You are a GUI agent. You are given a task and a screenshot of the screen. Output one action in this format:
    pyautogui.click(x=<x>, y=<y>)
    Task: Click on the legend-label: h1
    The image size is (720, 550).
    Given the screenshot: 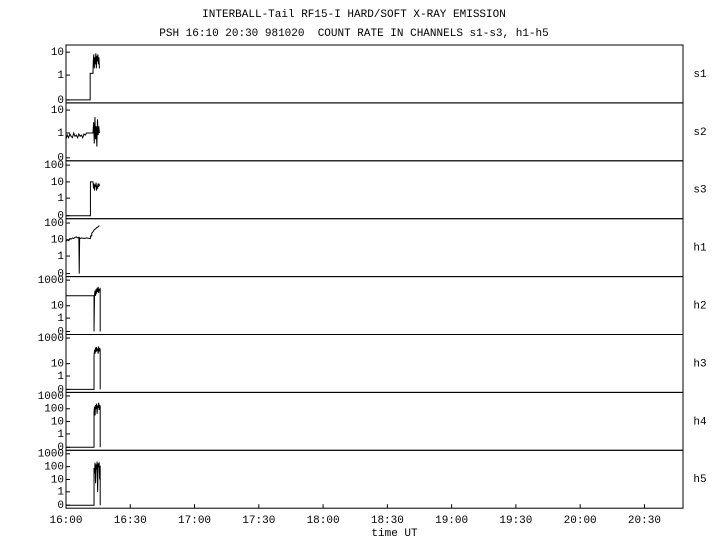 What is the action you would take?
    pyautogui.click(x=700, y=249)
    